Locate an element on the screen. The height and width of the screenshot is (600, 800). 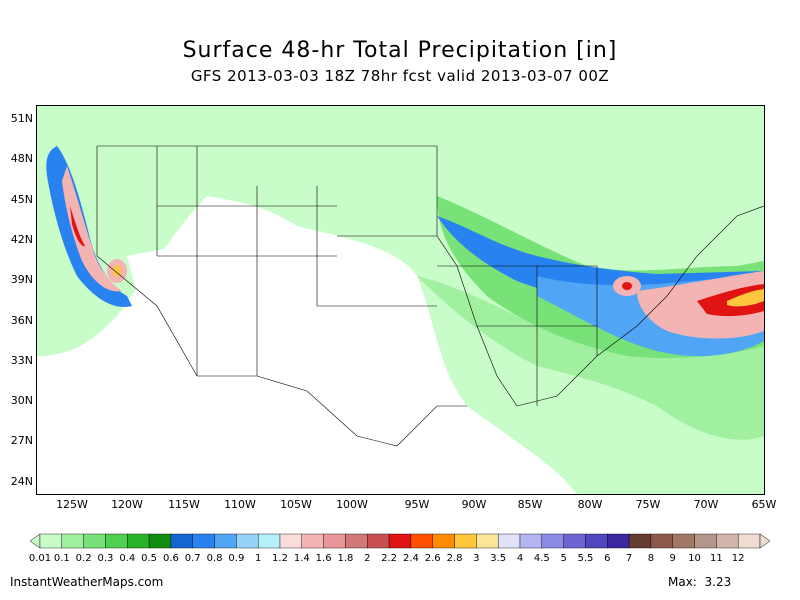
lon-label: 105W is located at coordinates (296, 504).